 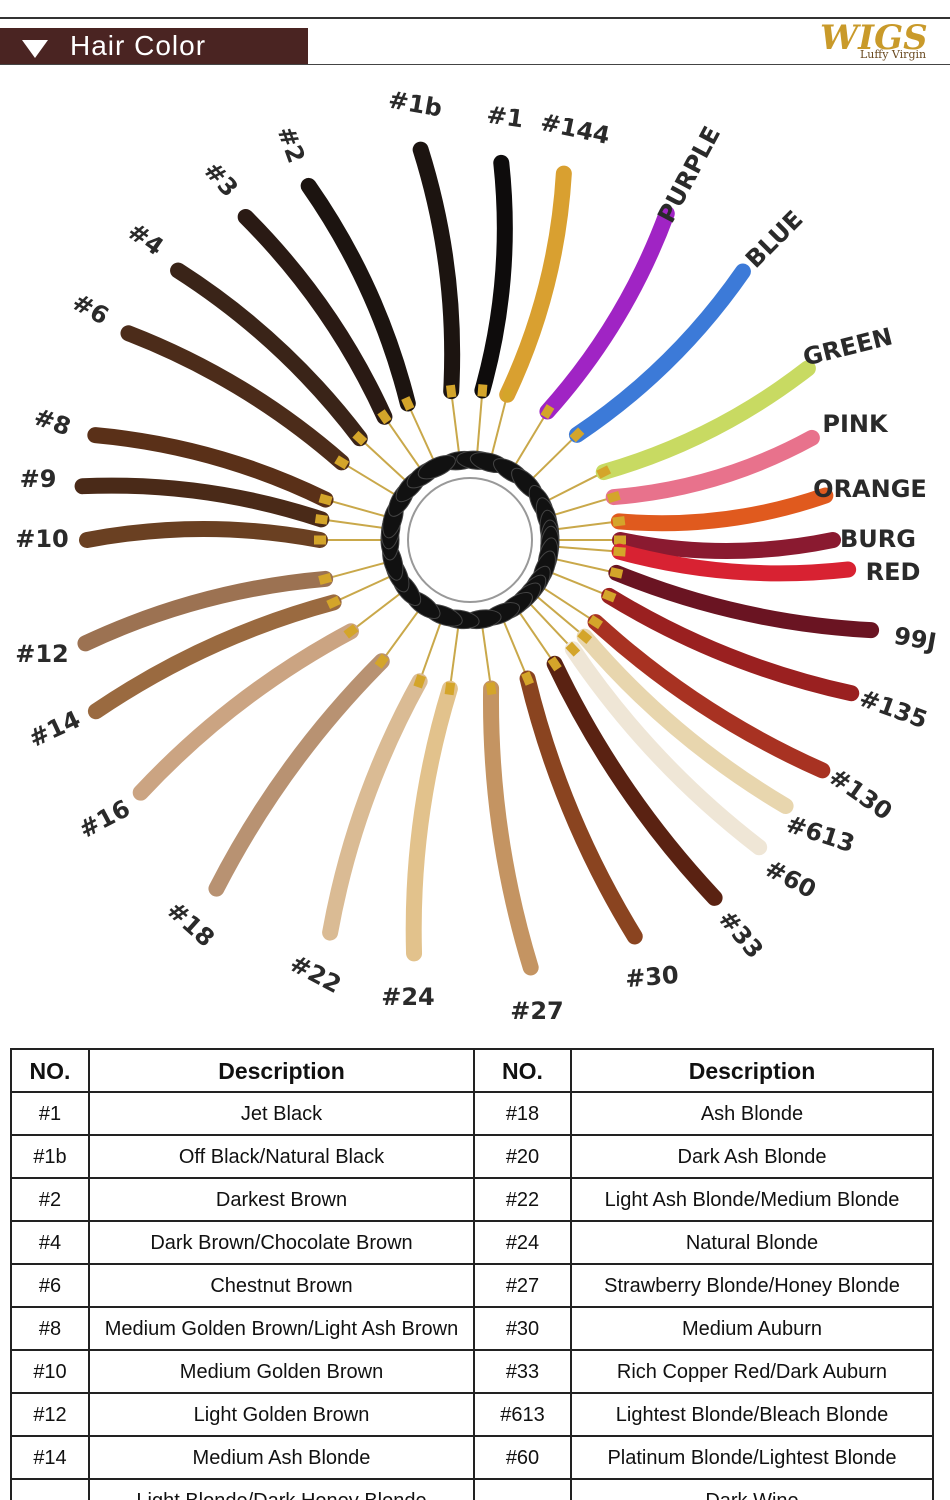 I want to click on table-cell: Darkest Brown, so click(x=281, y=1199).